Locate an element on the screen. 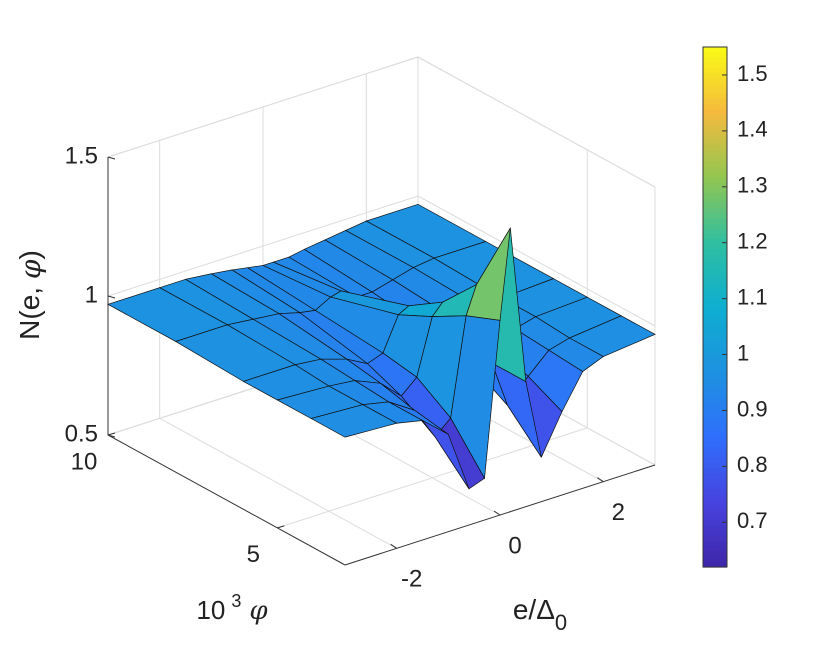 Image resolution: width=829 pixels, height=645 pixels. y-tick-label: 5 is located at coordinates (253, 554).